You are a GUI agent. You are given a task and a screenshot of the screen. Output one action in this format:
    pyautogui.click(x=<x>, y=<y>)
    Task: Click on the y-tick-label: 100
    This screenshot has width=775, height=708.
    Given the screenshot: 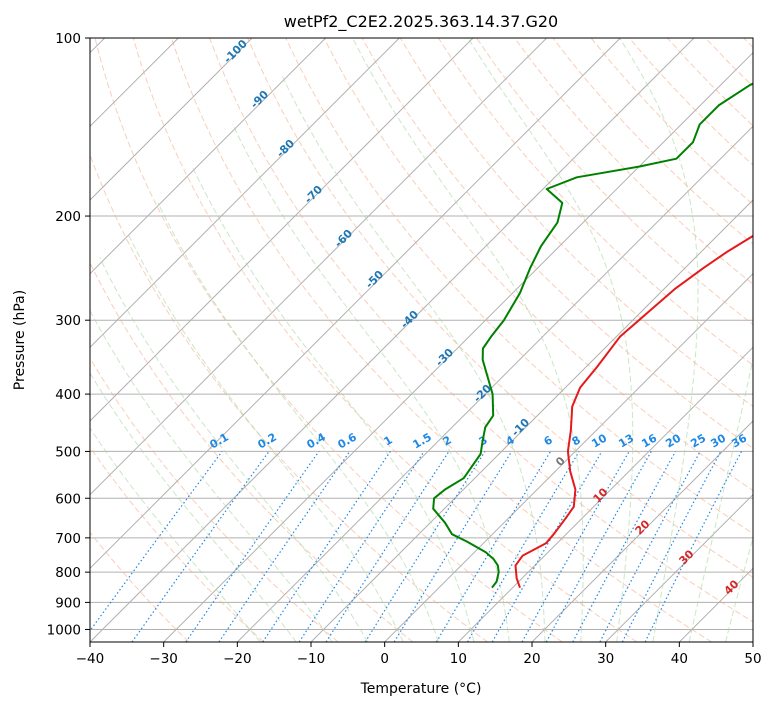 What is the action you would take?
    pyautogui.click(x=68, y=39)
    